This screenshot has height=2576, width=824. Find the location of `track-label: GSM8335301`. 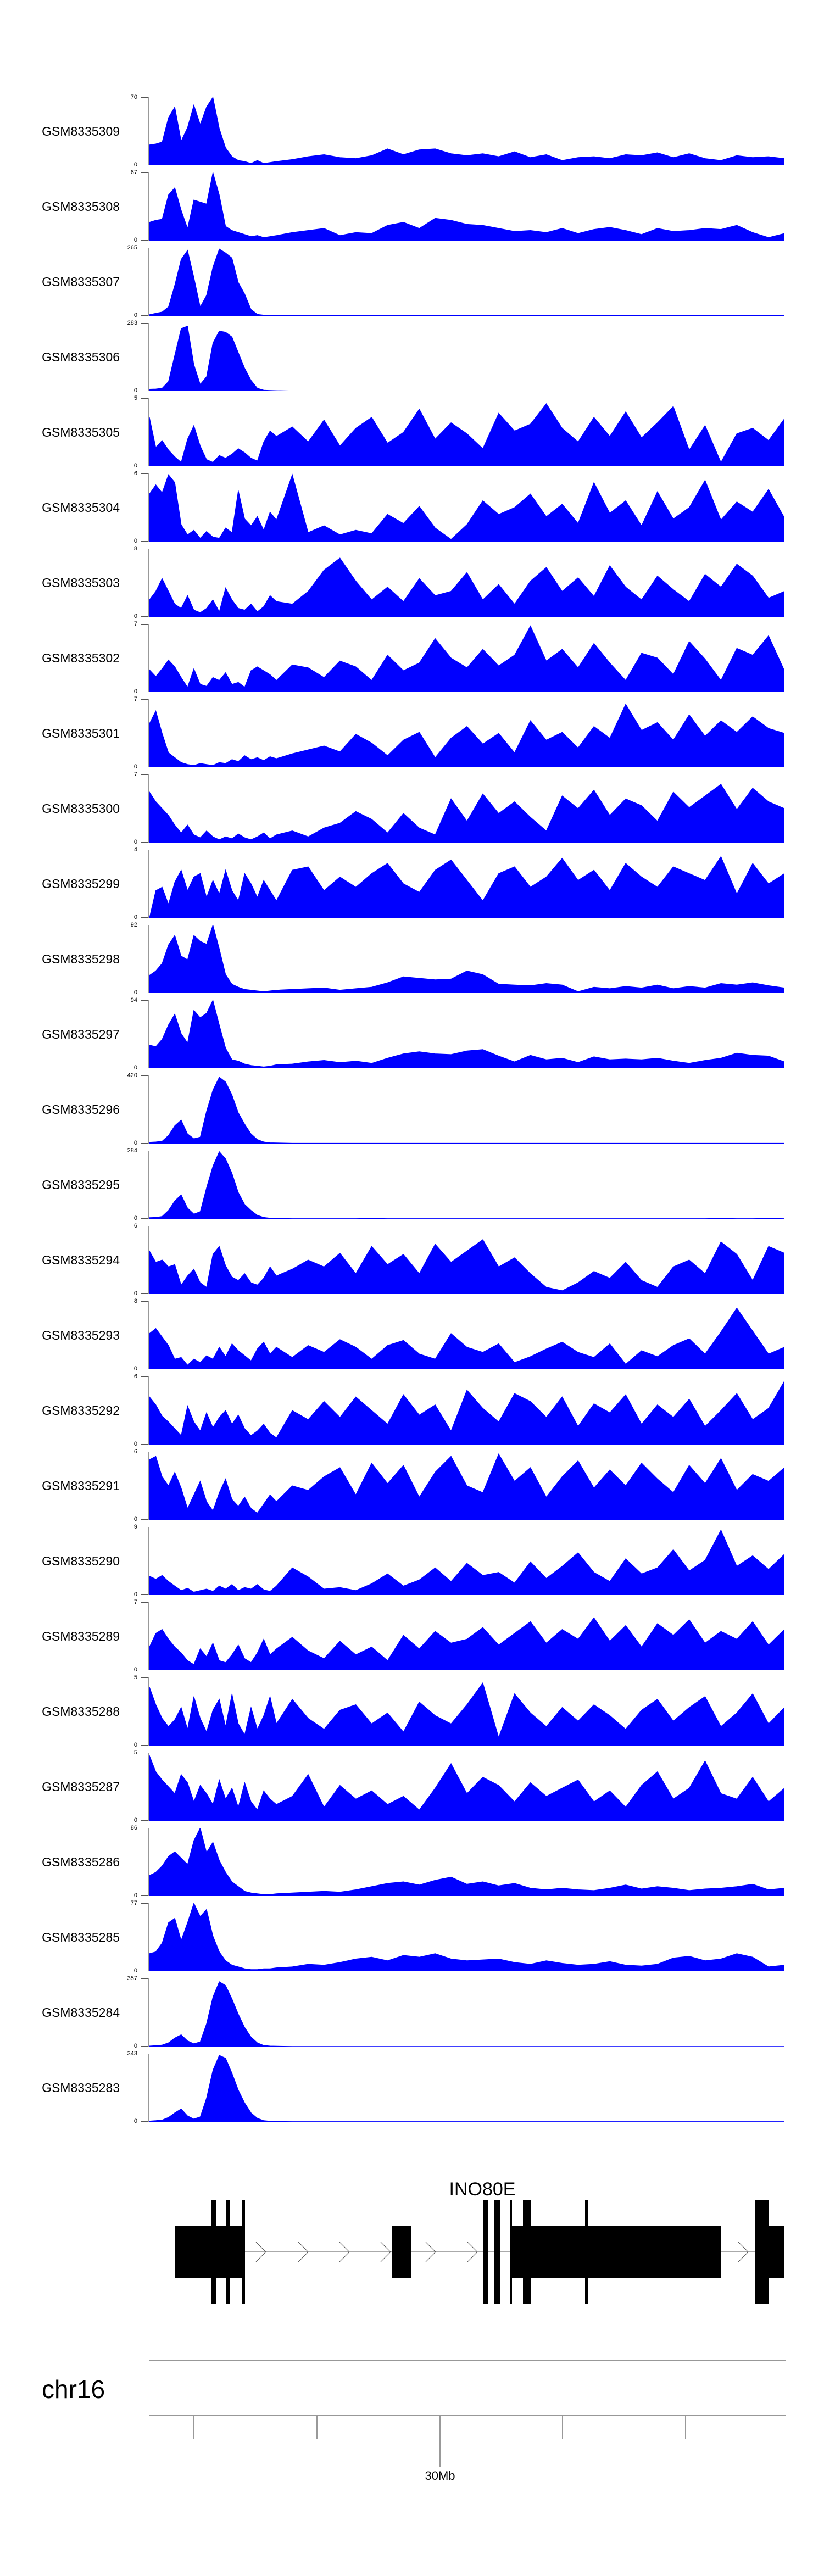

track-label: GSM8335301 is located at coordinates (81, 733).